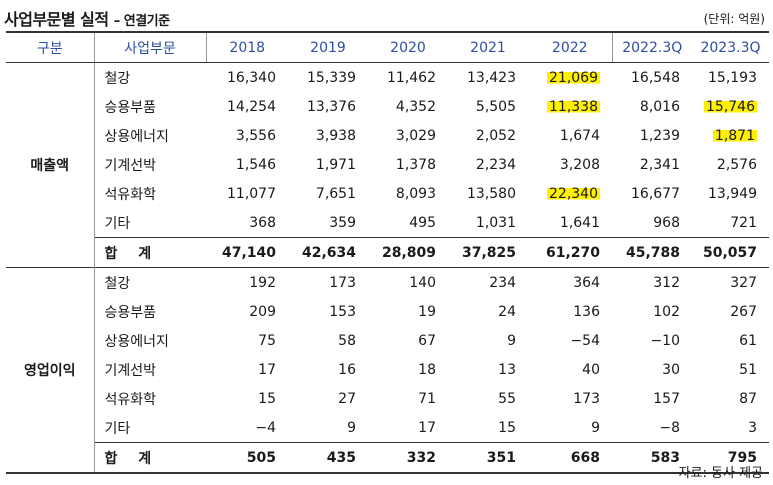  Describe the element at coordinates (130, 107) in the screenshot. I see `segment-label: 승용부품` at that location.